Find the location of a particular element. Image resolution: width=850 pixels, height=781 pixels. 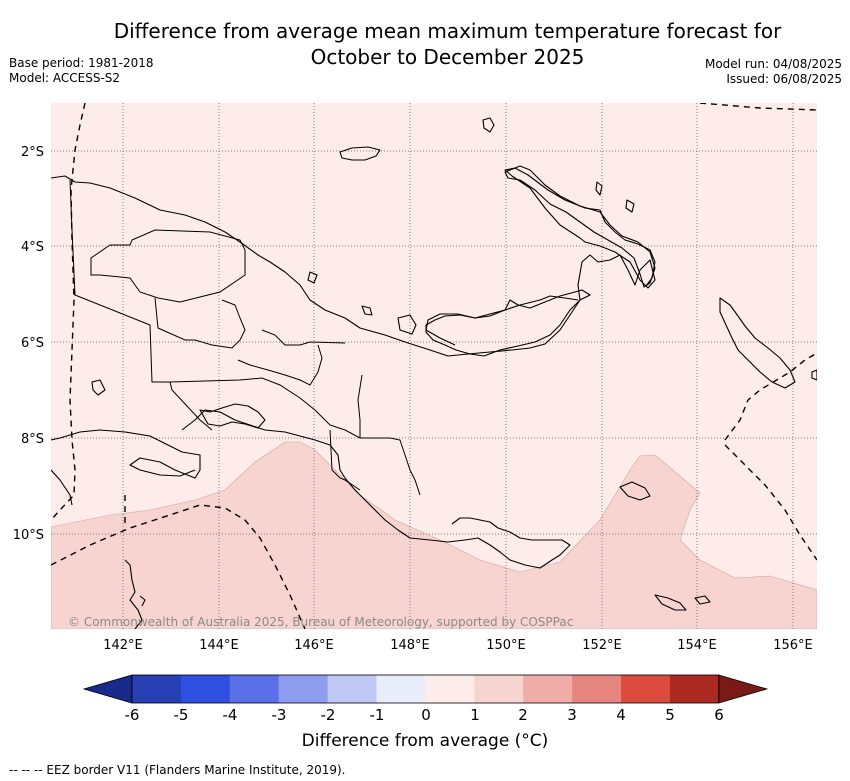

lat-tick-label: 2°S is located at coordinates (32, 152).